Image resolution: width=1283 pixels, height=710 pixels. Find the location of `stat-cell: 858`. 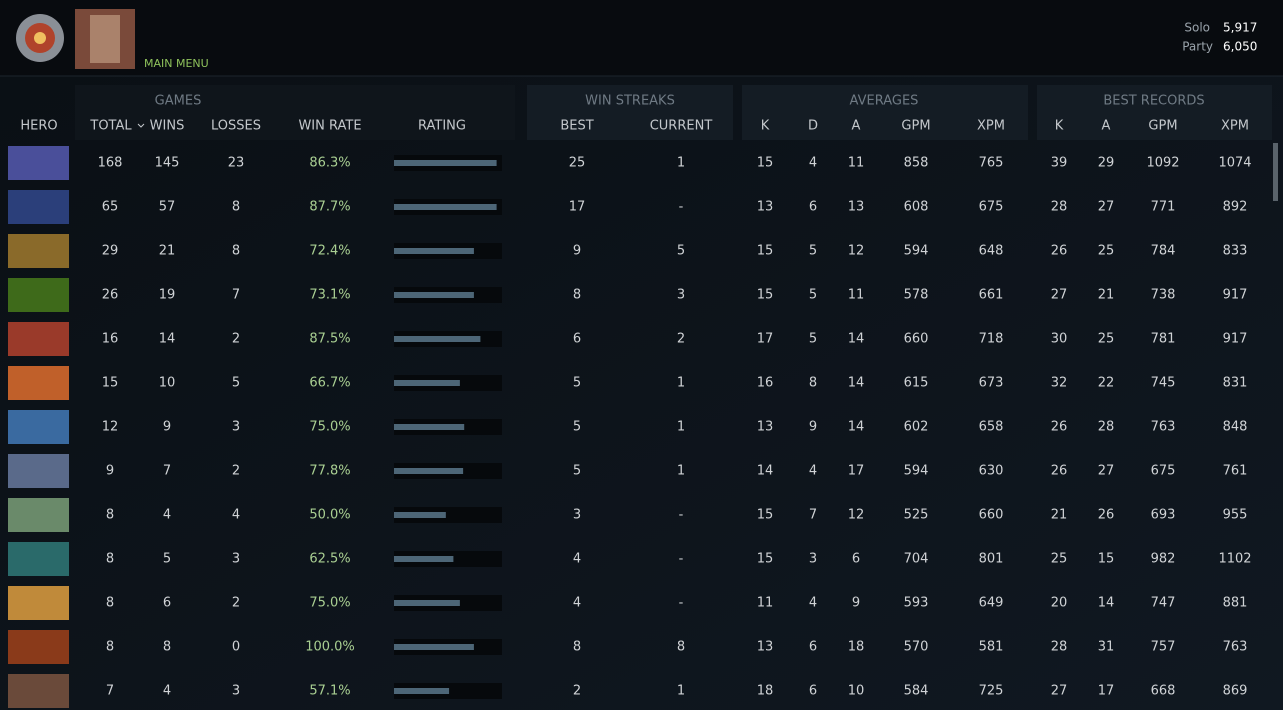

stat-cell: 858 is located at coordinates (916, 163).